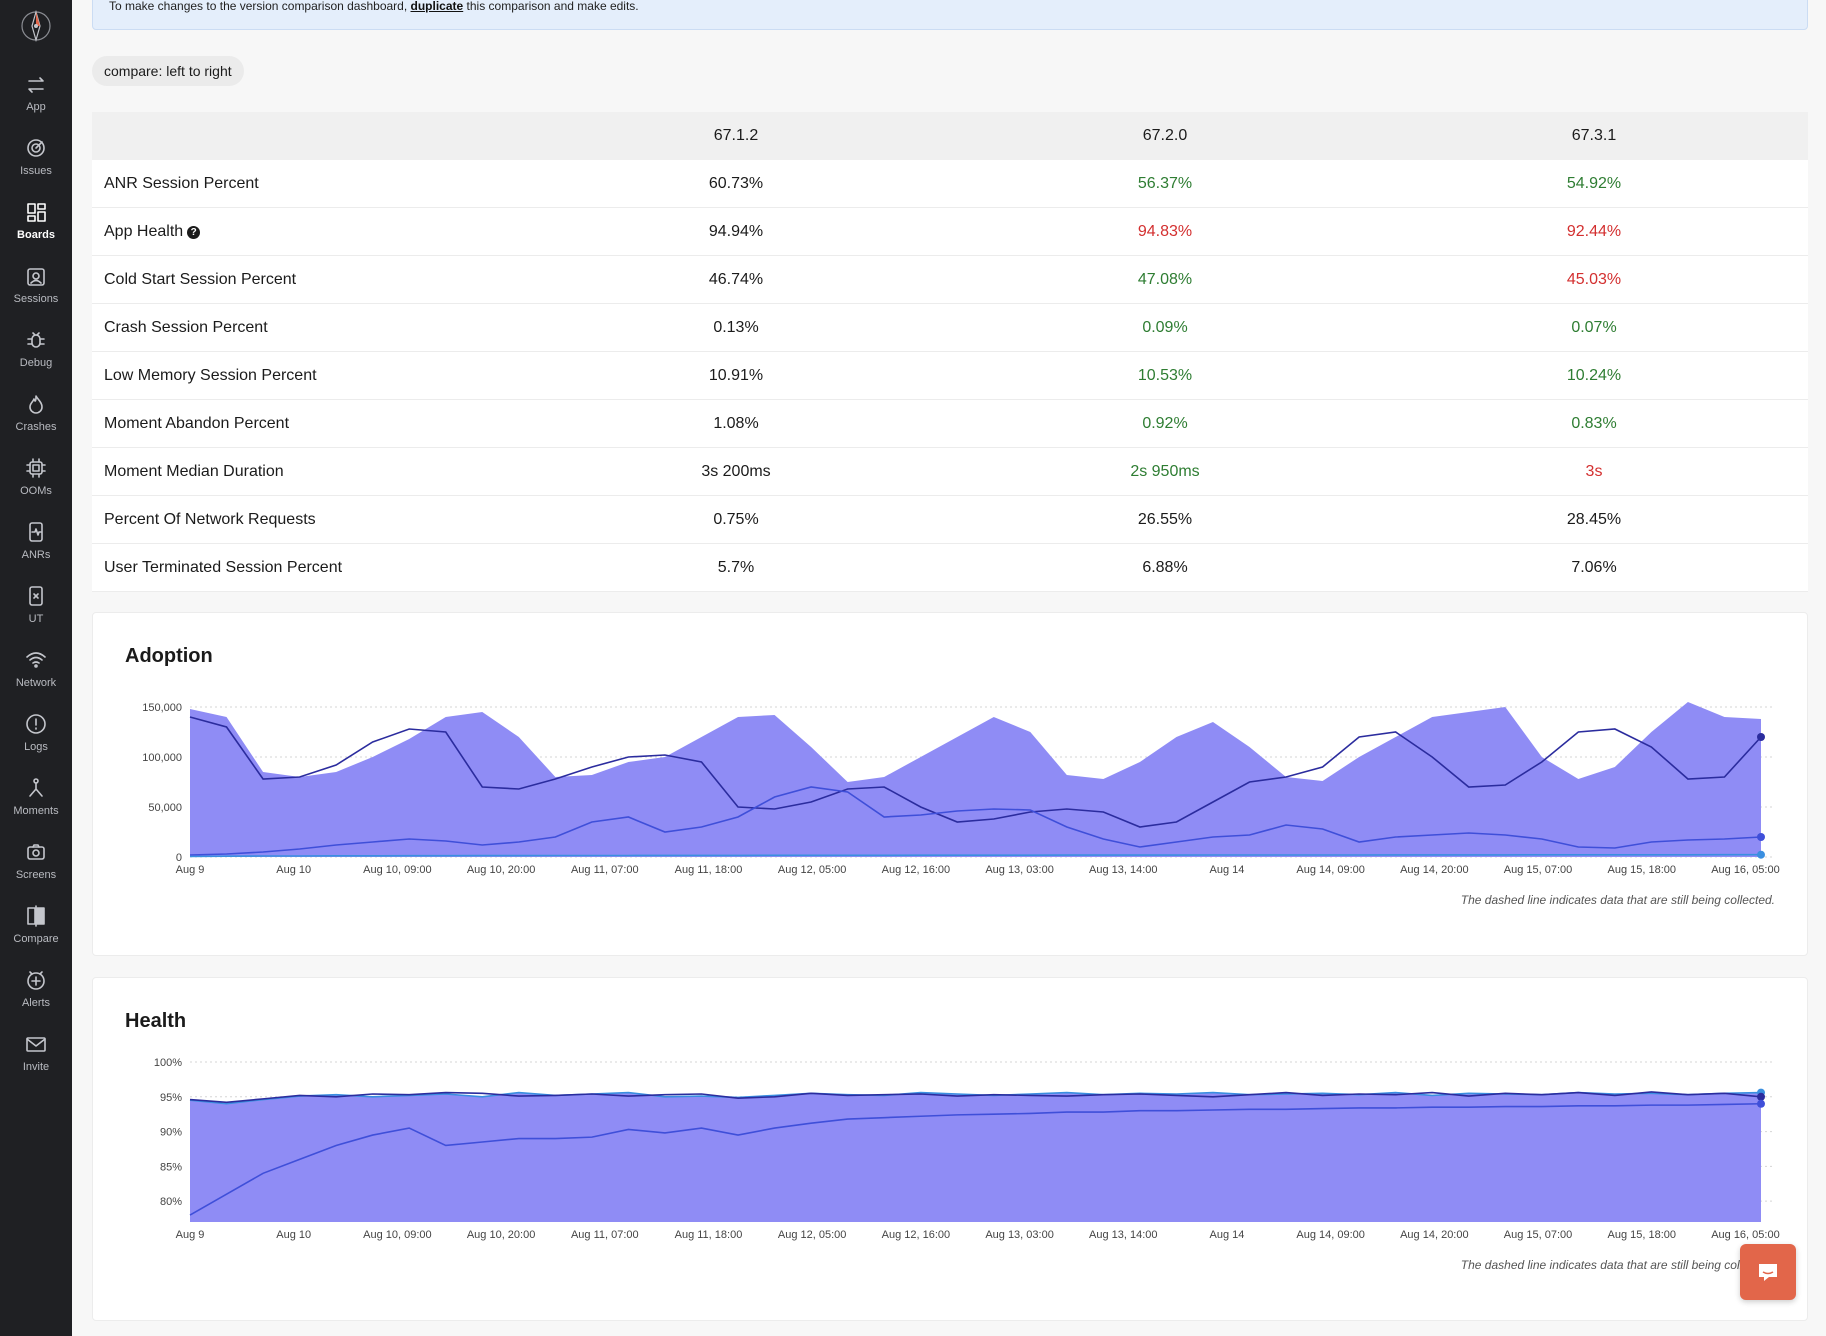  Describe the element at coordinates (181, 183) in the screenshot. I see `metric-label: ANR Session Percent` at that location.